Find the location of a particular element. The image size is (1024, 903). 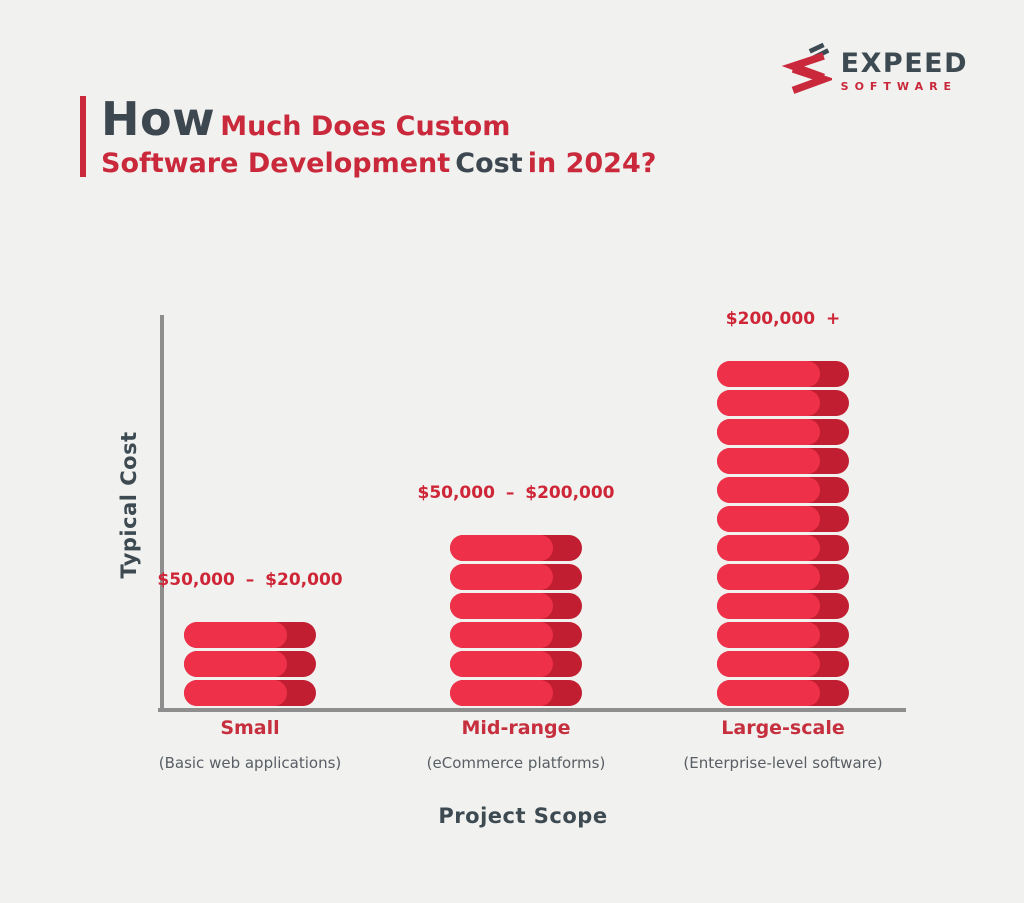

y-axis-line is located at coordinates (162, 513).